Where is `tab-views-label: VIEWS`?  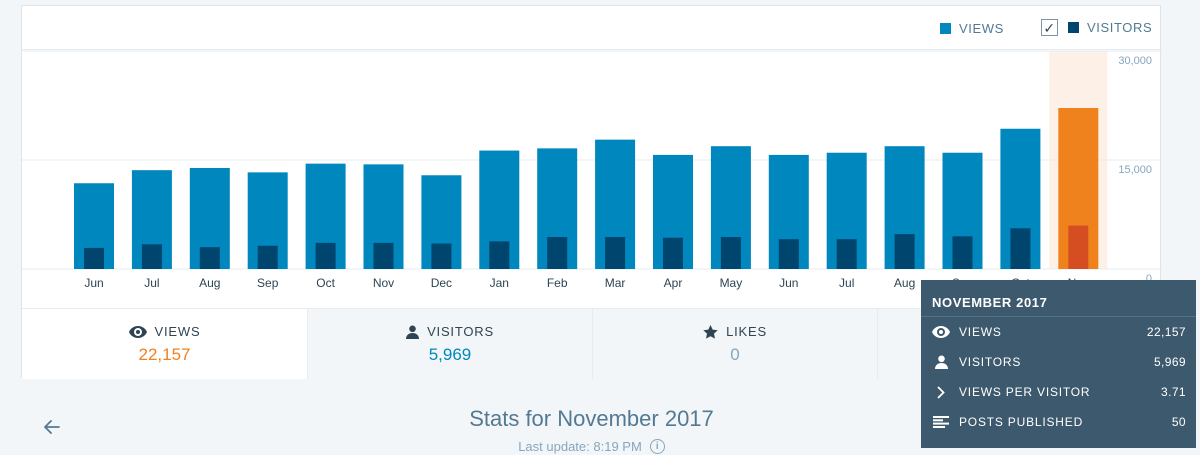
tab-views-label: VIEWS is located at coordinates (177, 331).